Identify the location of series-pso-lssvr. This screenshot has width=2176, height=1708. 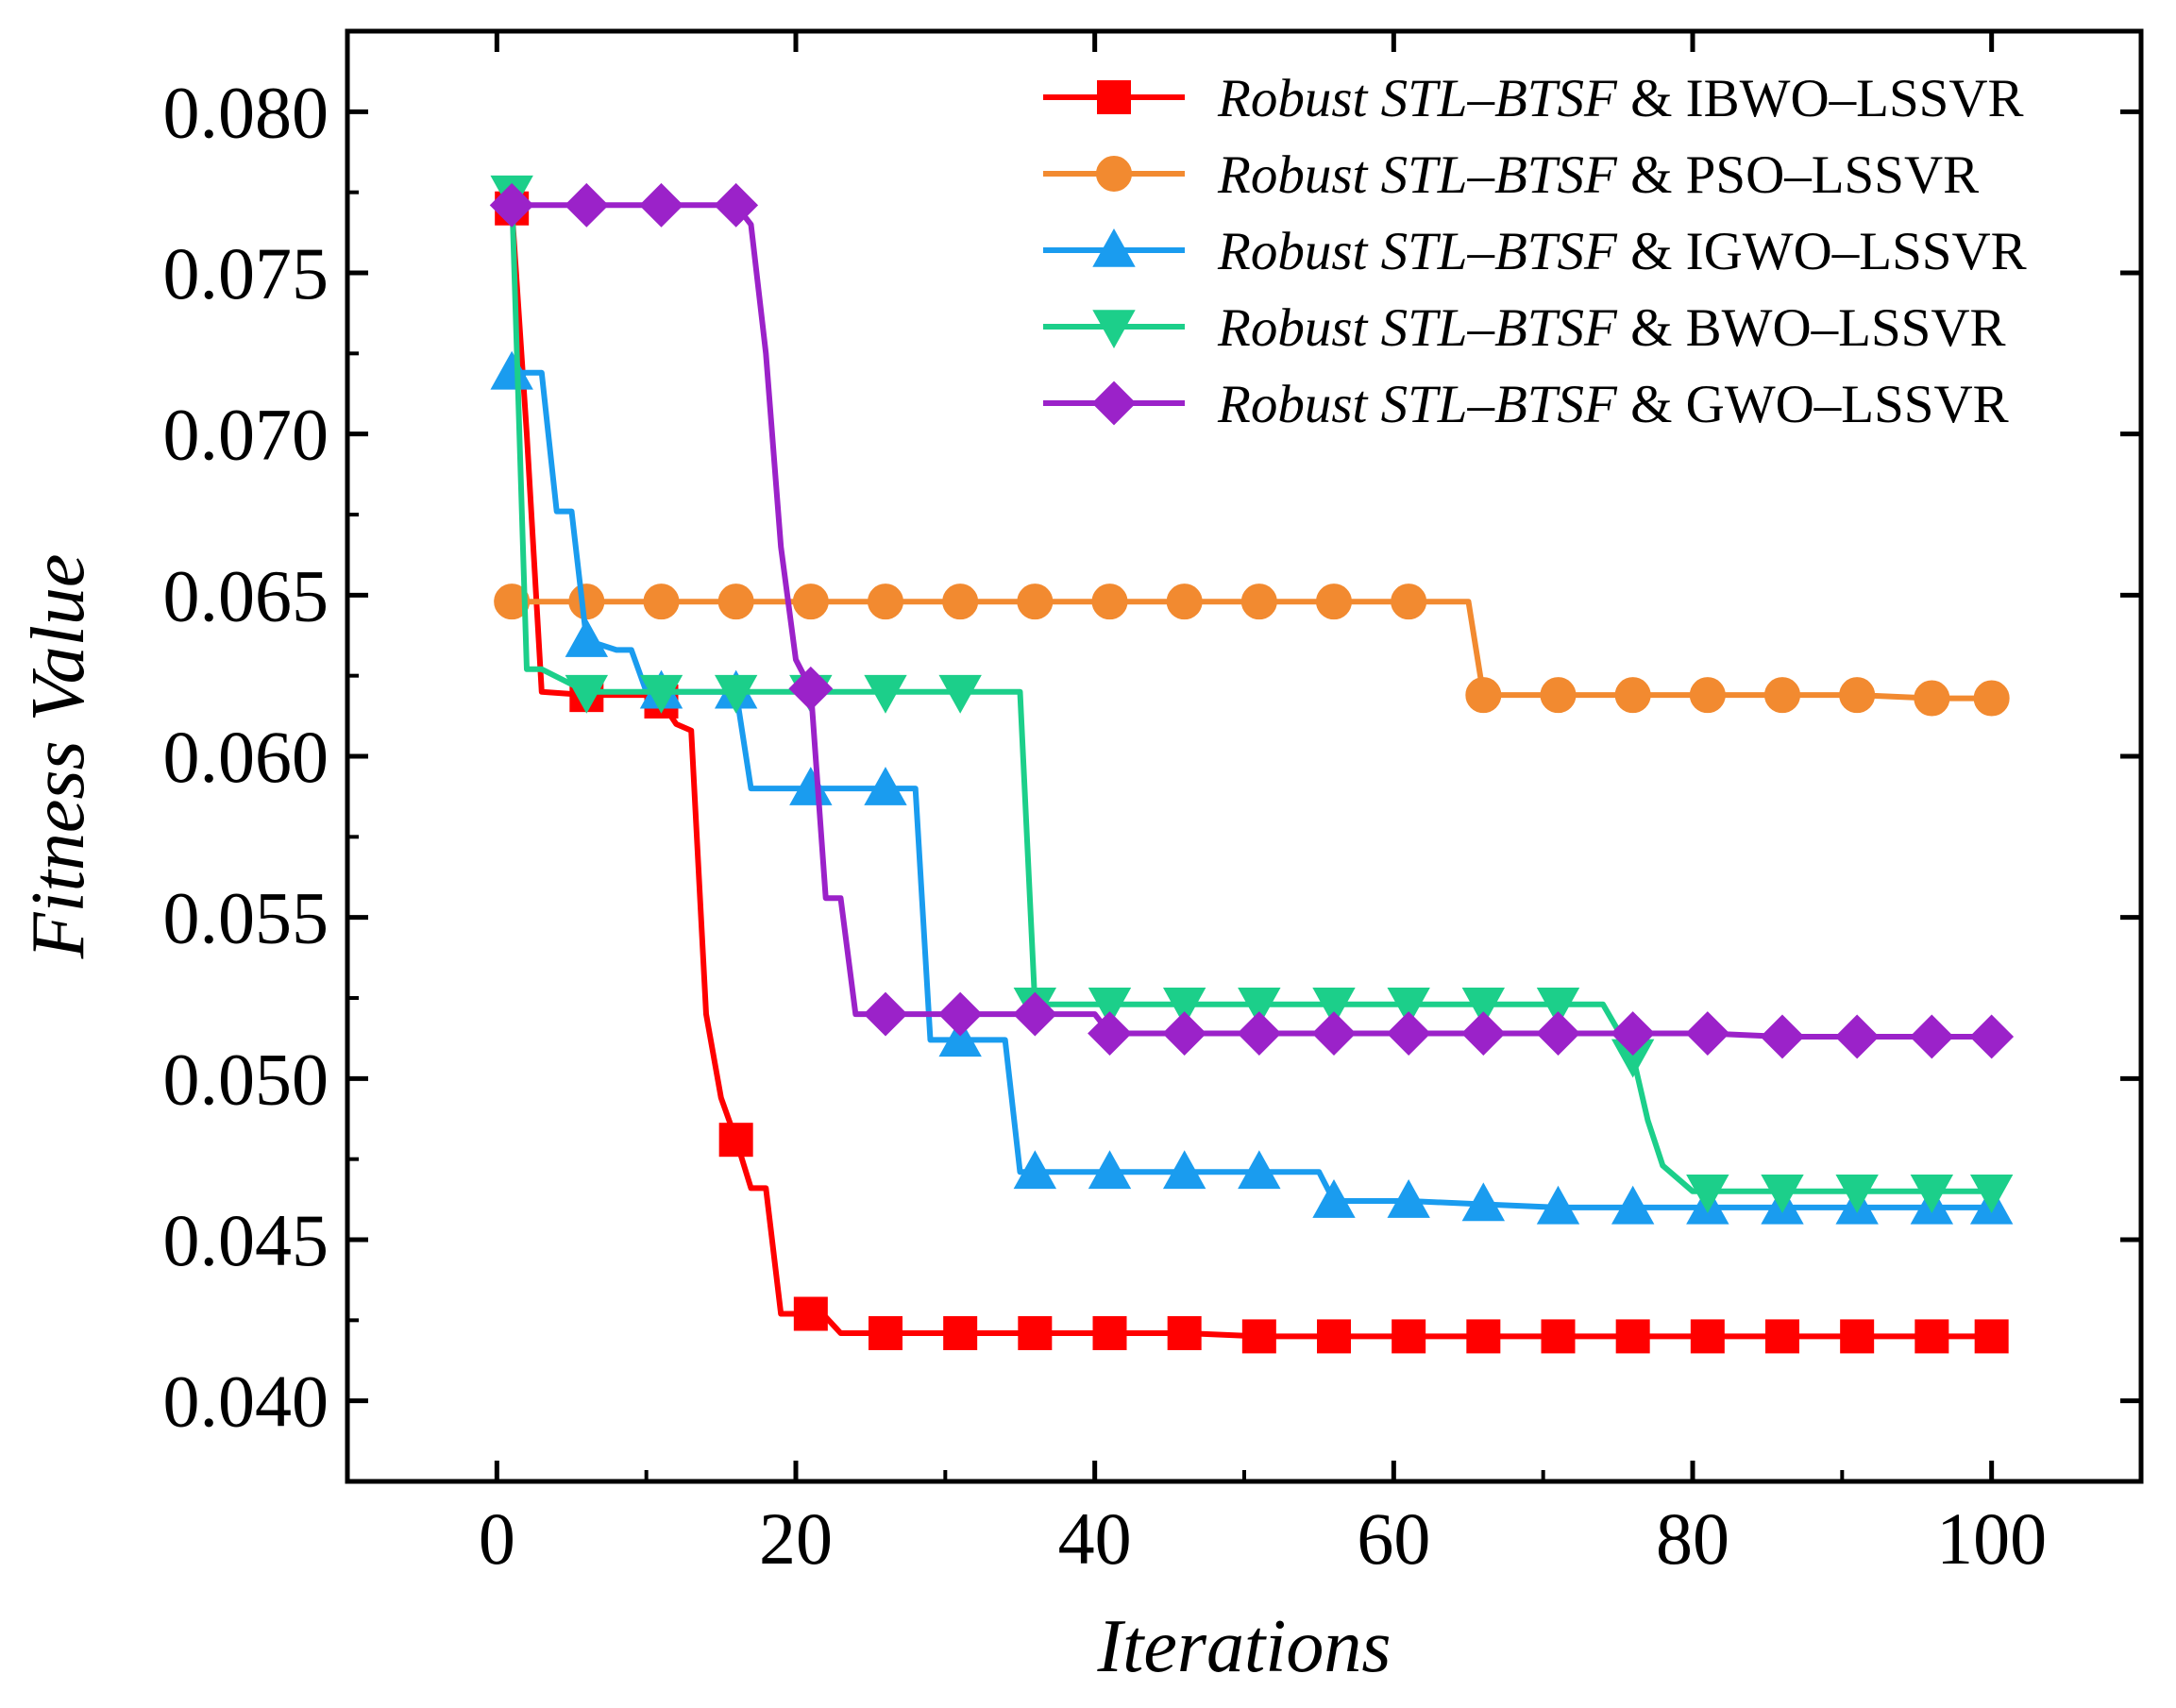
(1252, 650).